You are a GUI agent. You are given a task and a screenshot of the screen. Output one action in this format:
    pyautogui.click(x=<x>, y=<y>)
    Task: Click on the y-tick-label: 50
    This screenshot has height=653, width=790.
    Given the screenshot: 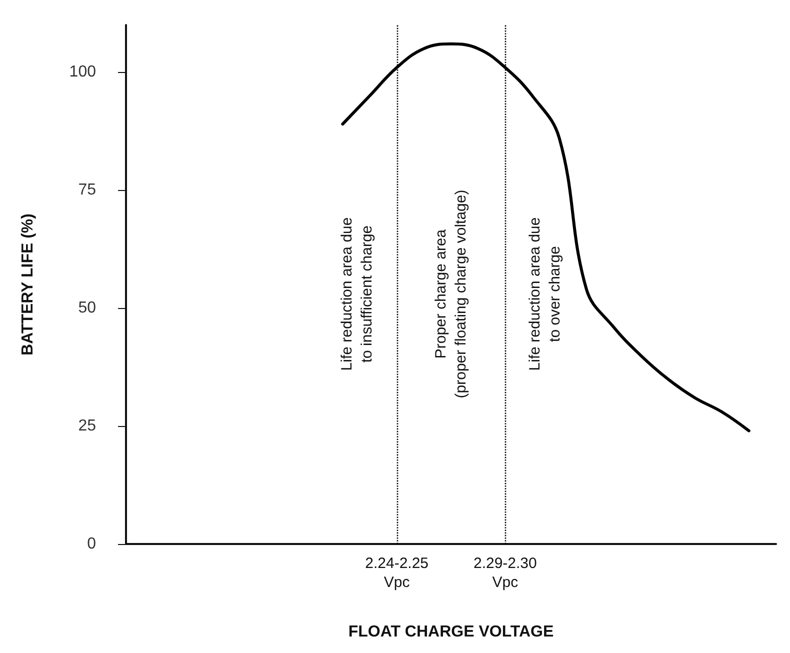 What is the action you would take?
    pyautogui.click(x=87, y=308)
    